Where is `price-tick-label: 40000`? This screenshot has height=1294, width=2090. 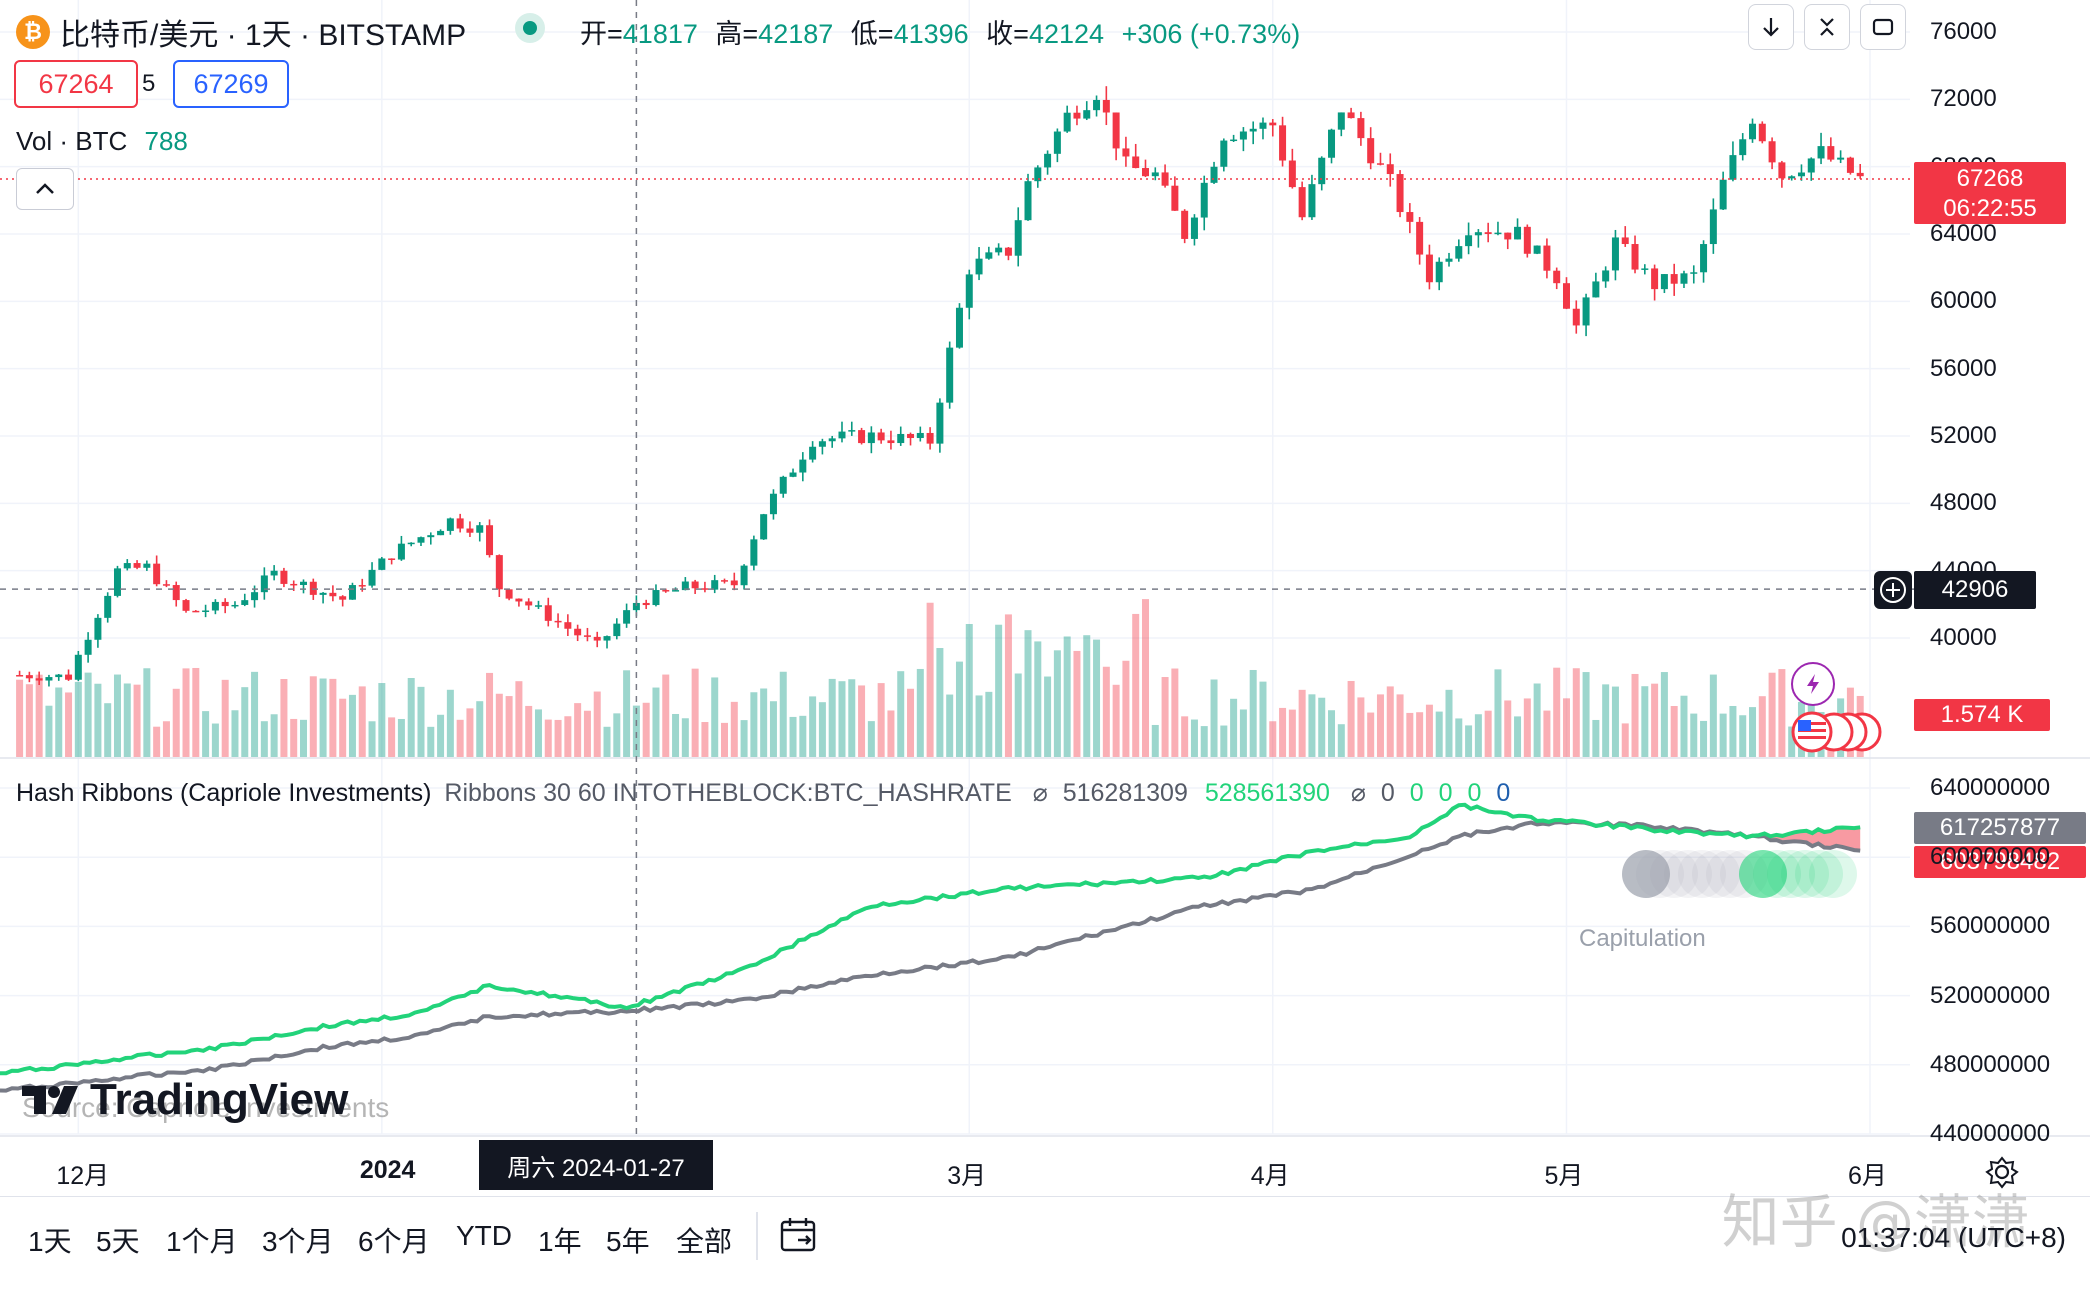 price-tick-label: 40000 is located at coordinates (1963, 637).